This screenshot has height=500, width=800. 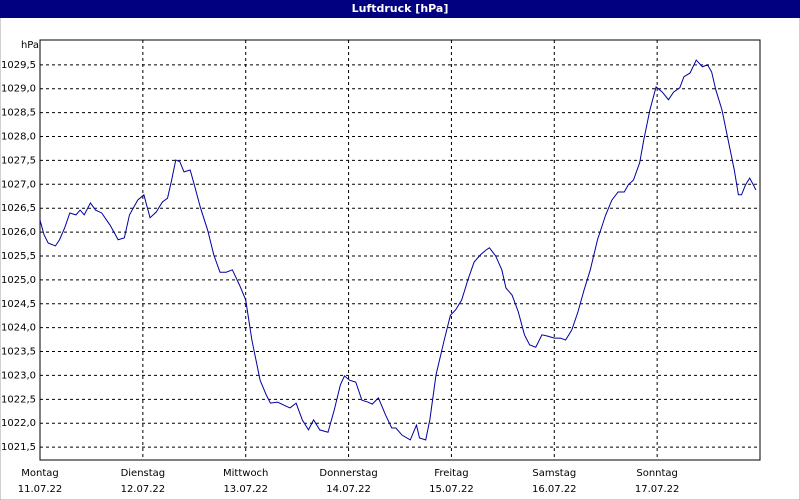 I want to click on y-tick-label: 1025,0, so click(x=18, y=280).